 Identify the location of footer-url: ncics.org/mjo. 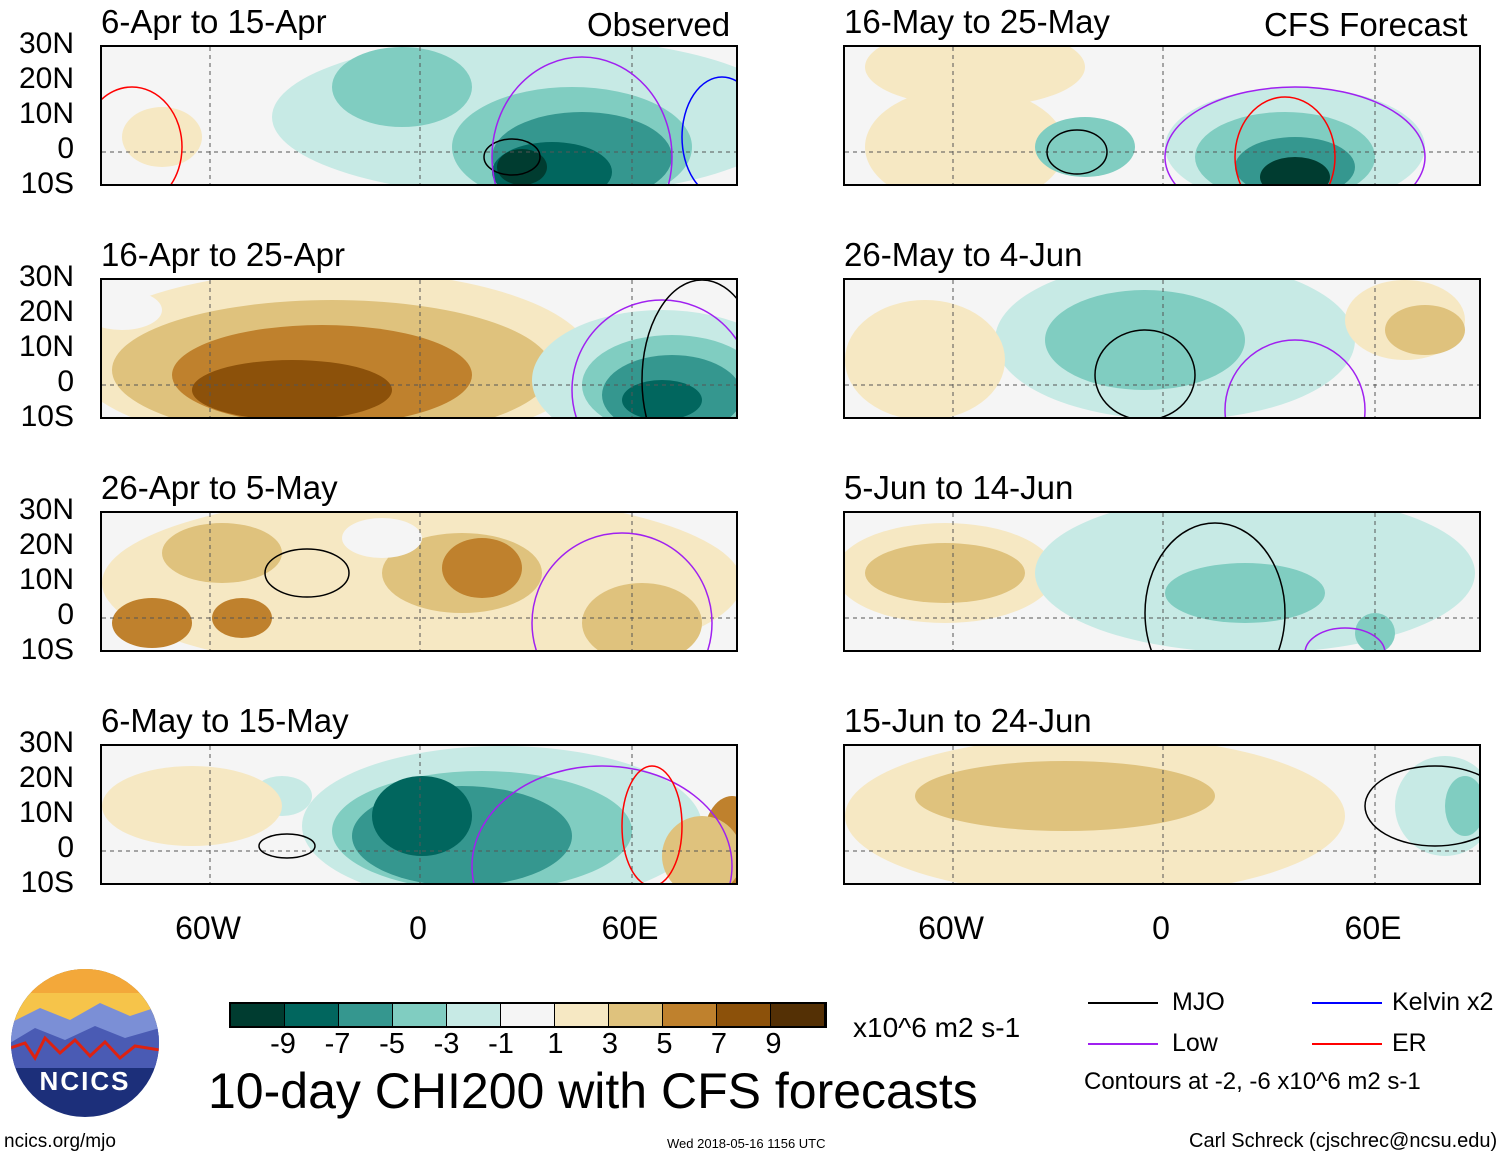
(60, 1141).